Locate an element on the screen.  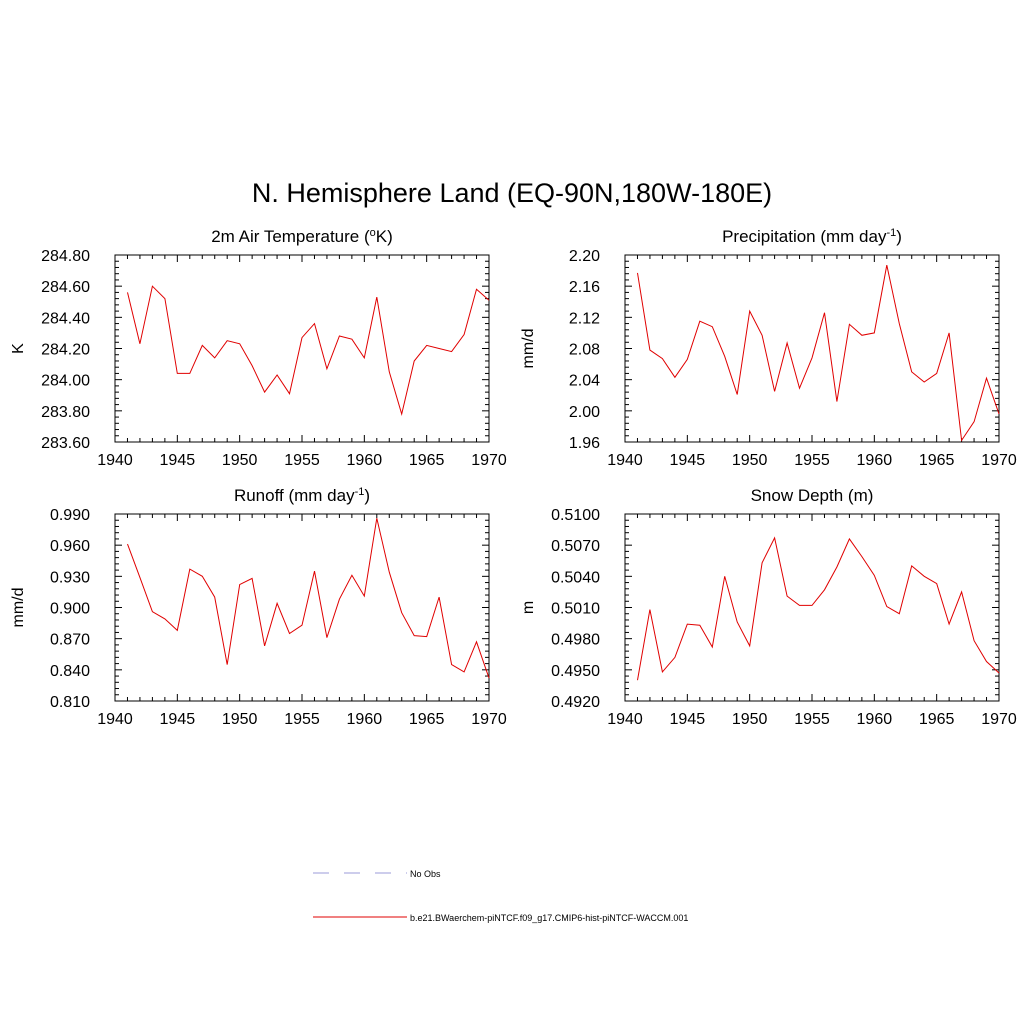
y-tick-label: 283.80 is located at coordinates (65, 412).